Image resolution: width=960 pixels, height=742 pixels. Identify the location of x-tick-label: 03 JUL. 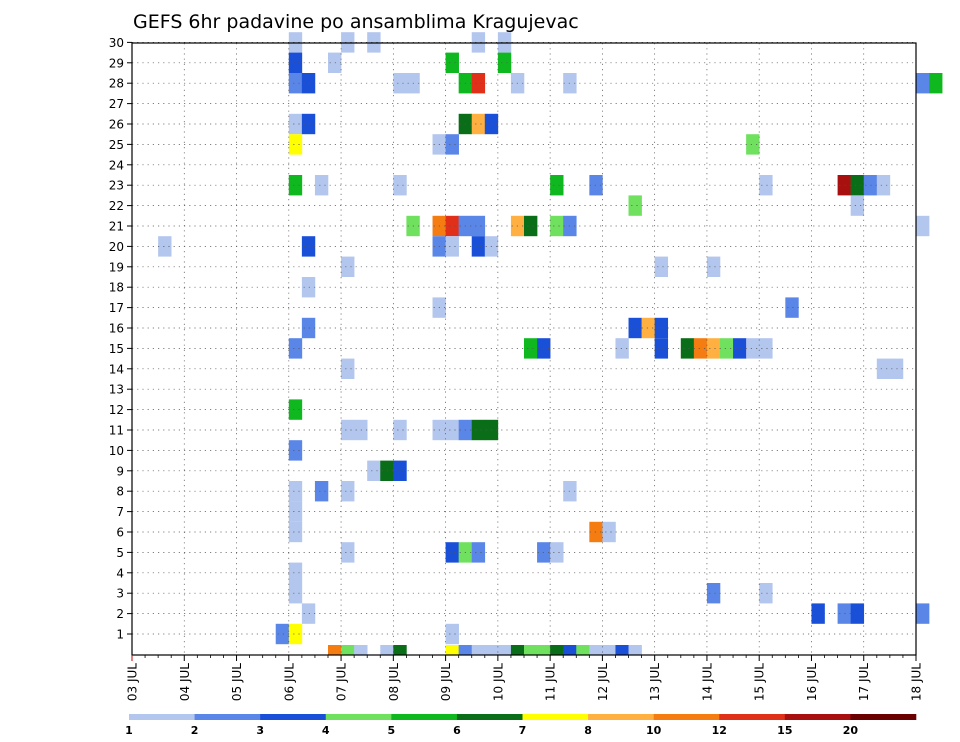
(133, 682).